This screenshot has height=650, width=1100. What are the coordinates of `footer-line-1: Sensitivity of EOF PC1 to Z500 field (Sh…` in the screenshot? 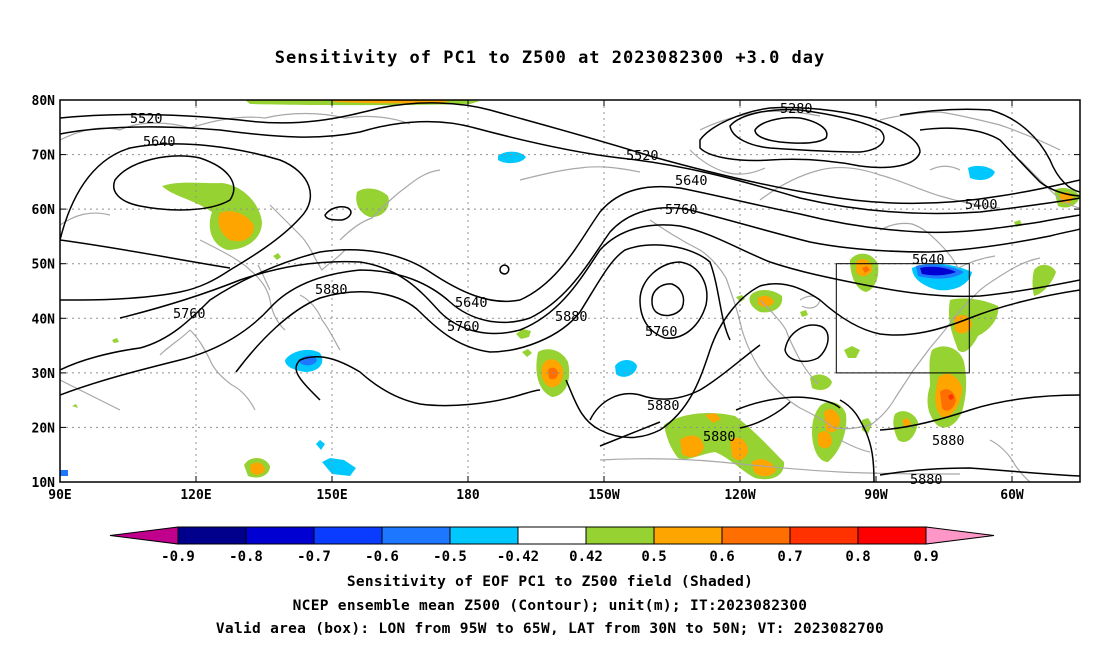 It's located at (550, 582).